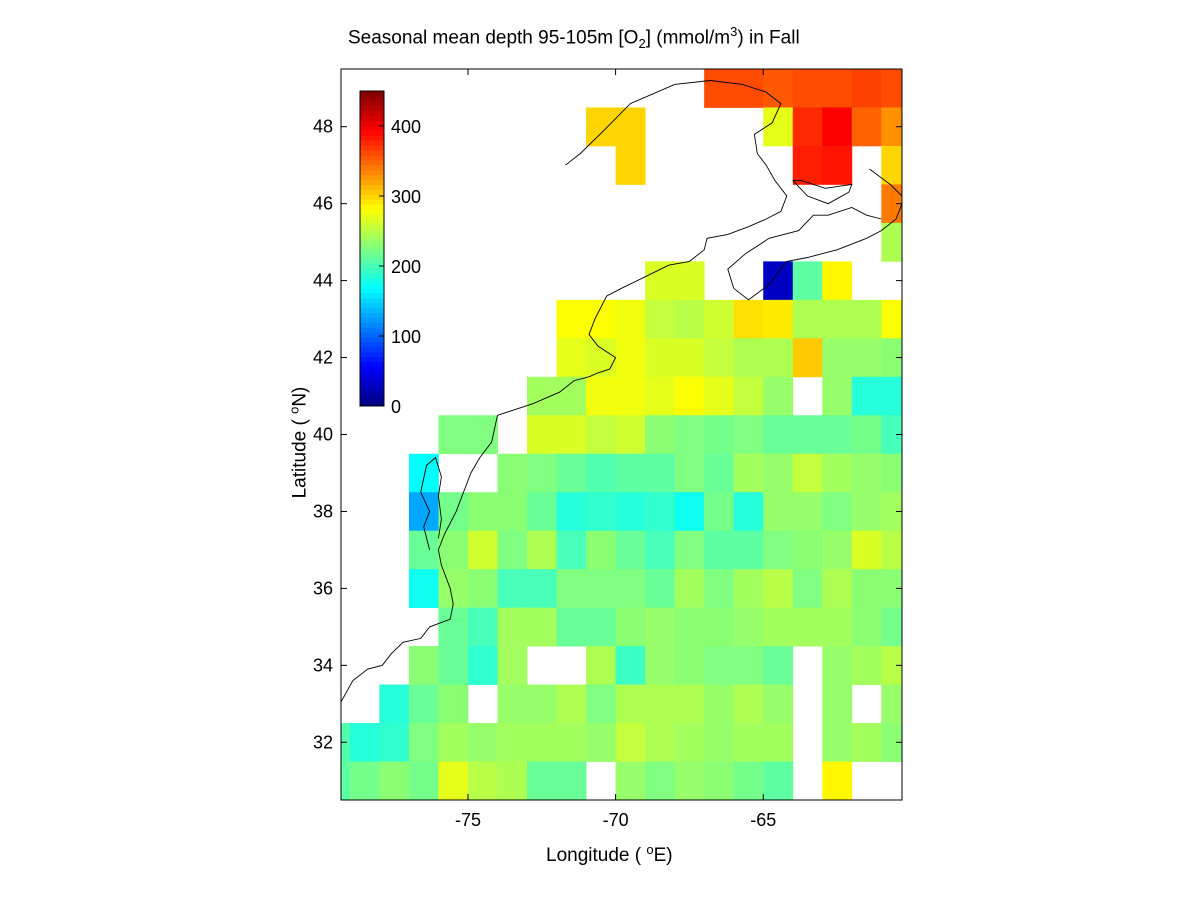 Image resolution: width=1200 pixels, height=900 pixels. What do you see at coordinates (406, 337) in the screenshot?
I see `colorbar-tick-label: 100` at bounding box center [406, 337].